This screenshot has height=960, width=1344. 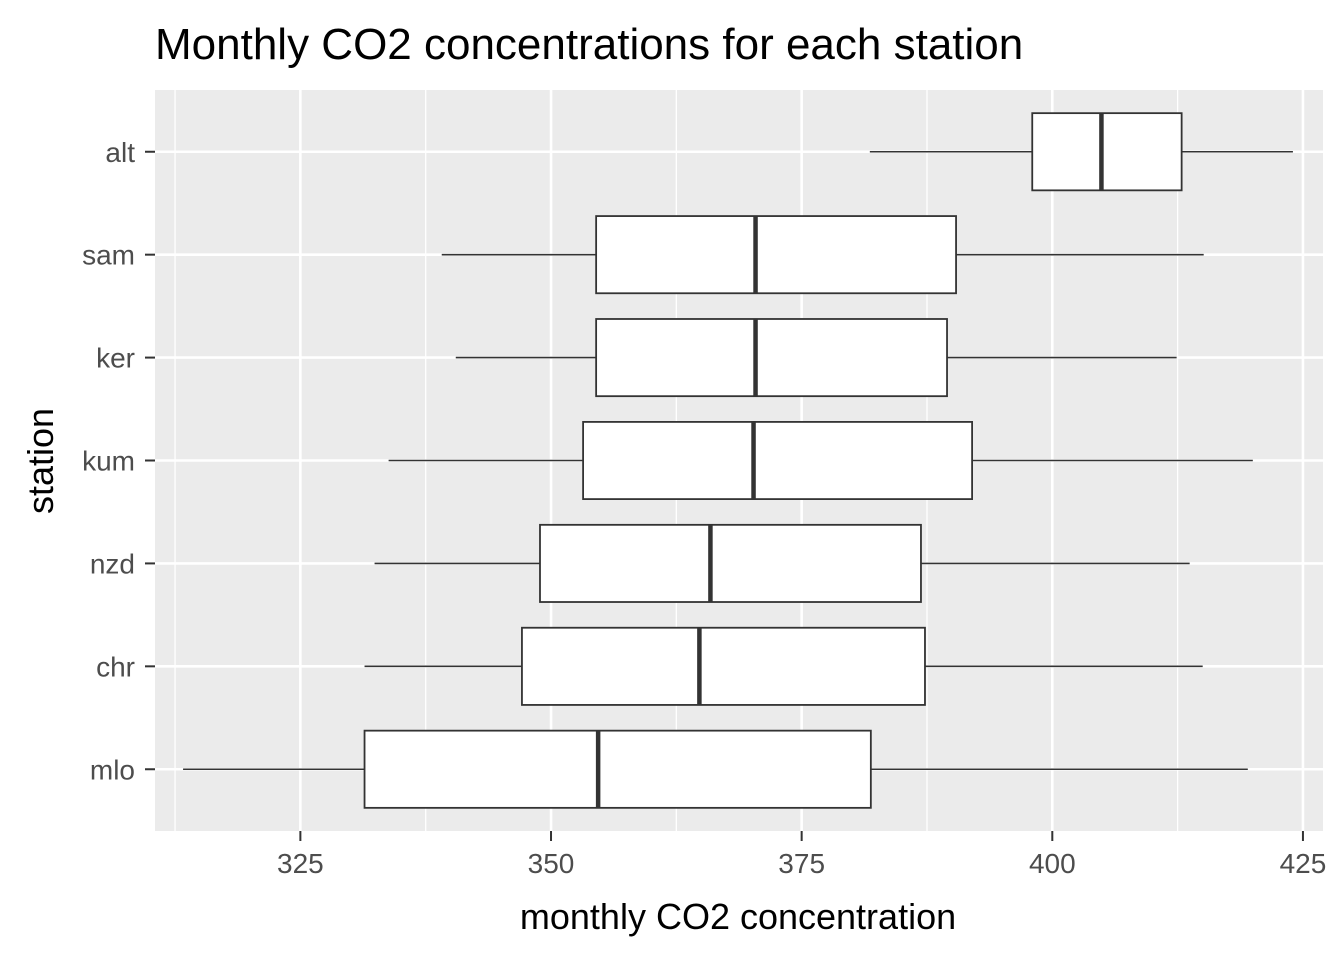 What do you see at coordinates (108, 255) in the screenshot?
I see `y-tick-label: sam` at bounding box center [108, 255].